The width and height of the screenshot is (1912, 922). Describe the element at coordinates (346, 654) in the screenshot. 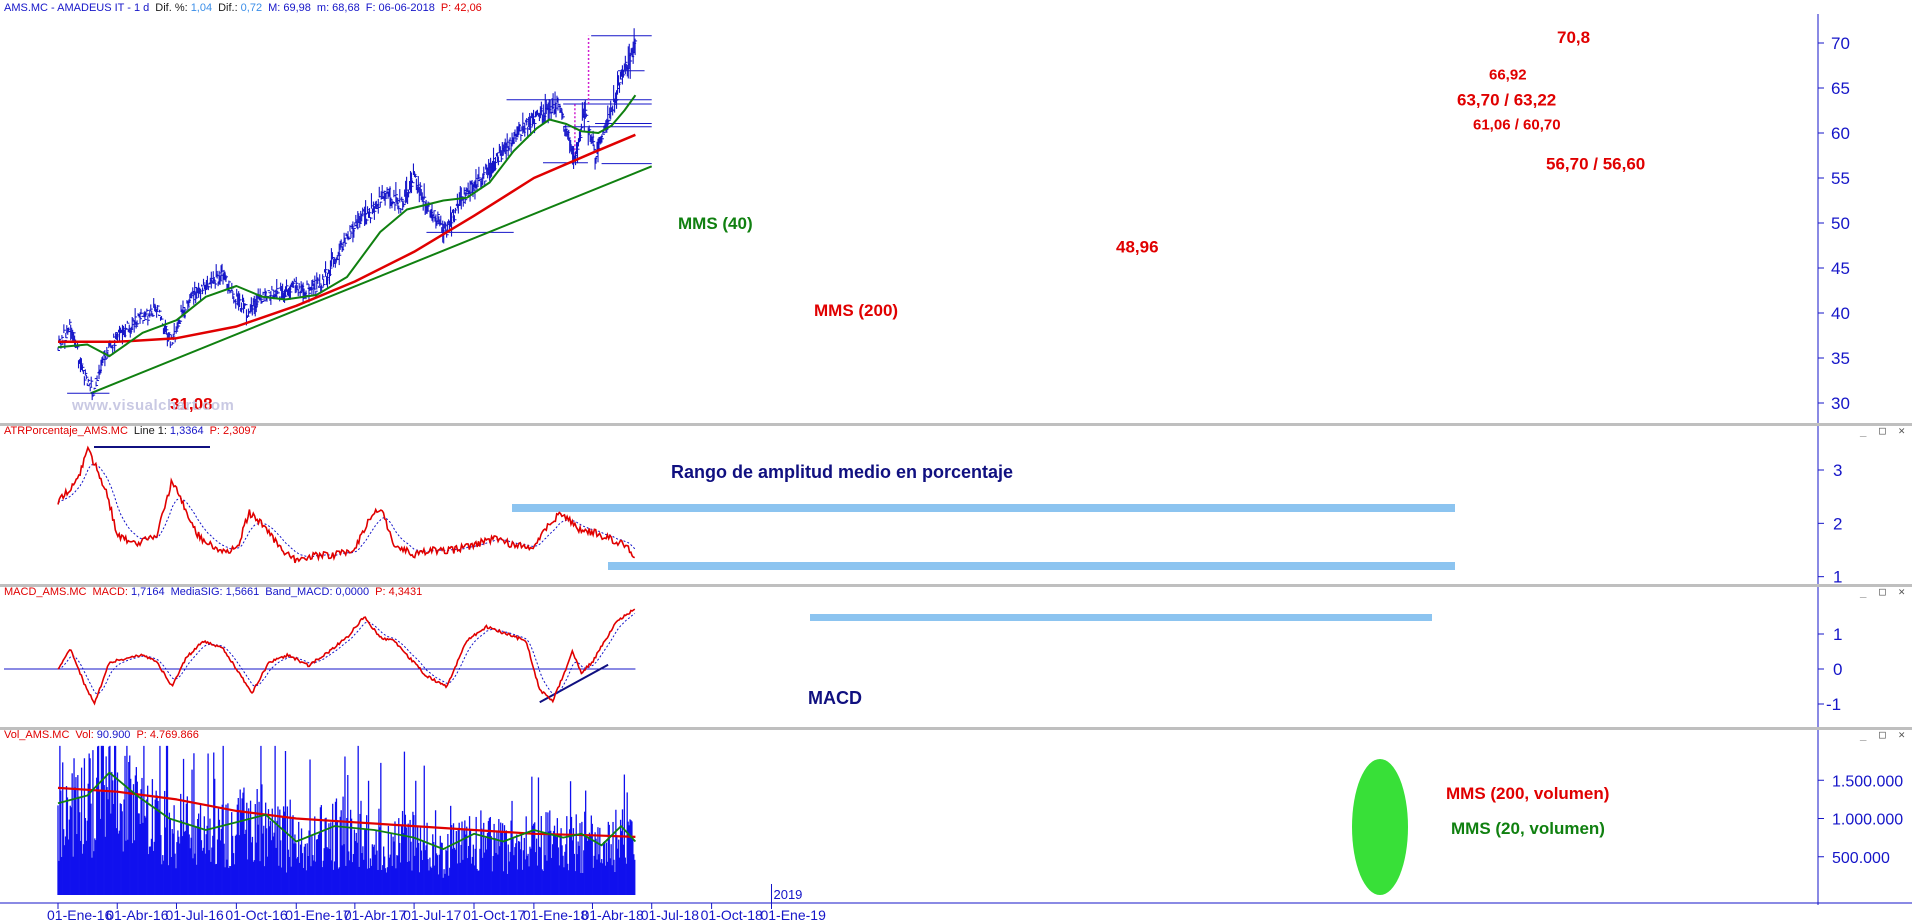

I see `macd-signal-line` at that location.